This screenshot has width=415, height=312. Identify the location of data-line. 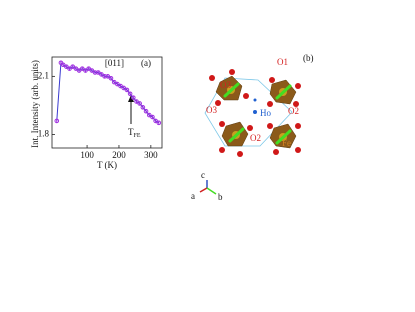
(108, 92).